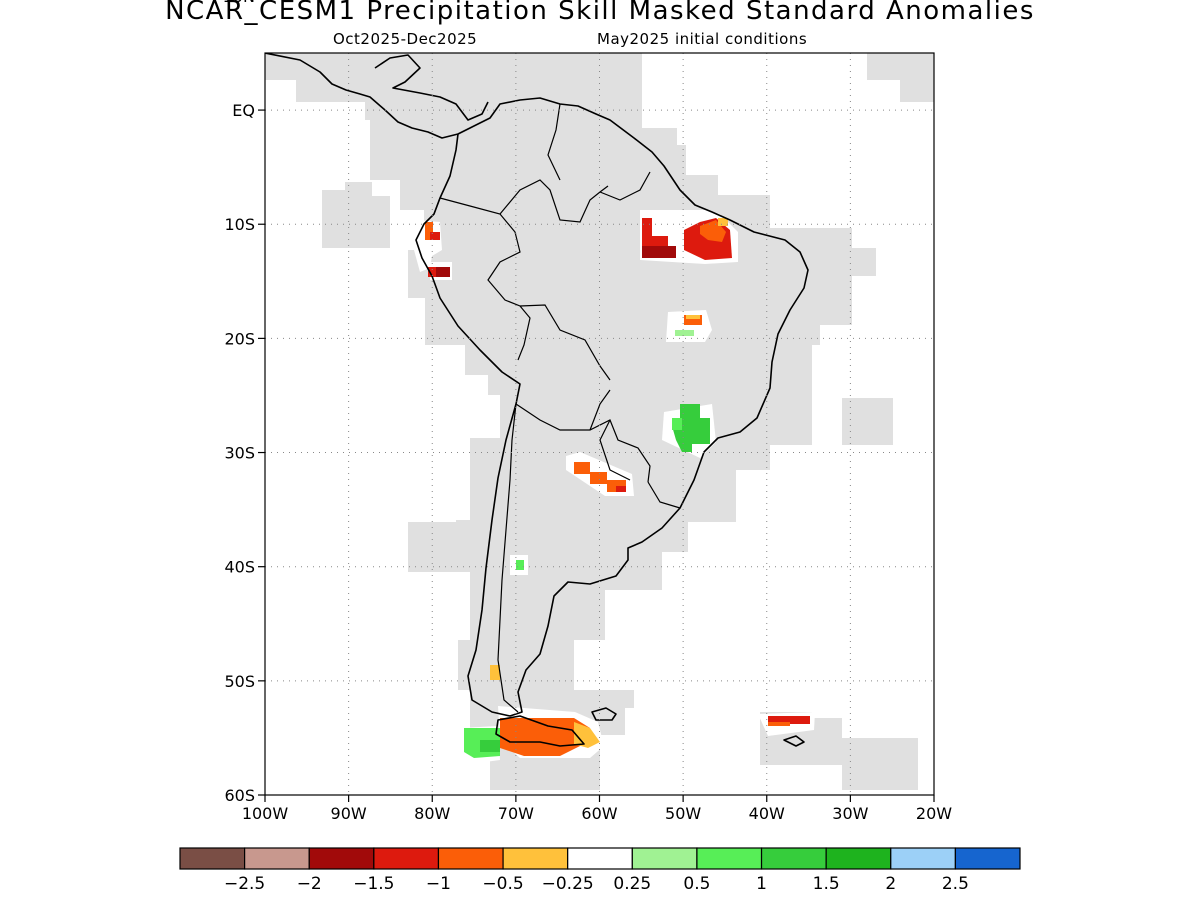 The height and width of the screenshot is (900, 1200). Describe the element at coordinates (880, 764) in the screenshot. I see `mask-south-atlantic-far` at that location.